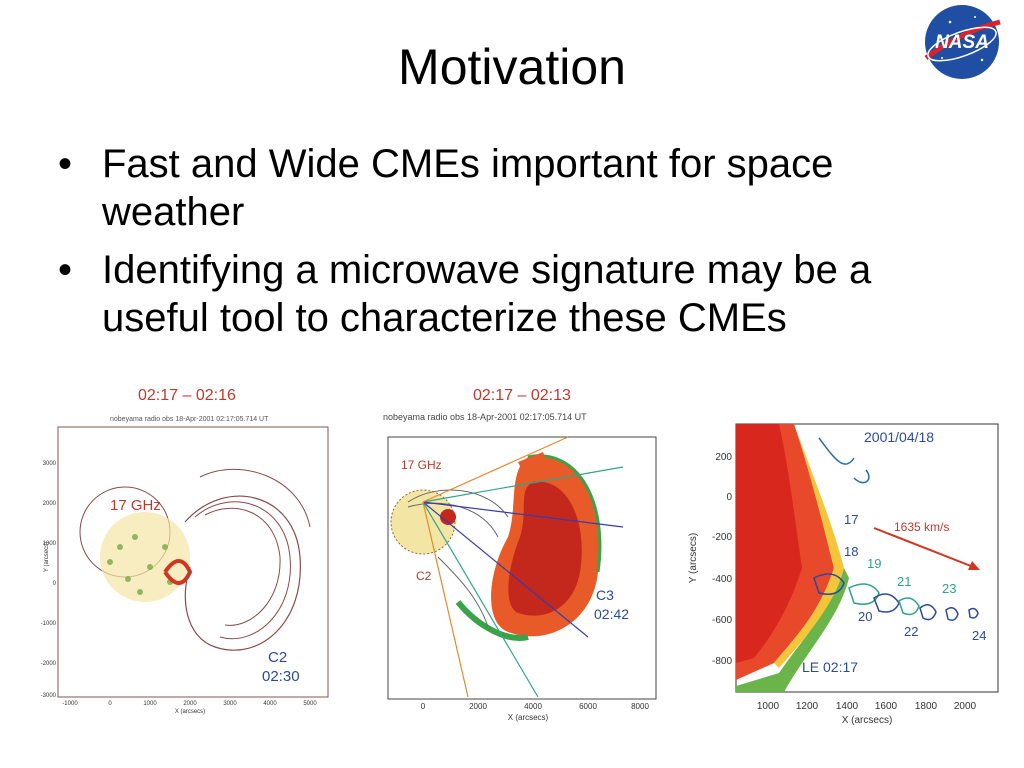 This screenshot has width=1024, height=768. I want to click on date-label: 2001/04/18, so click(899, 437).